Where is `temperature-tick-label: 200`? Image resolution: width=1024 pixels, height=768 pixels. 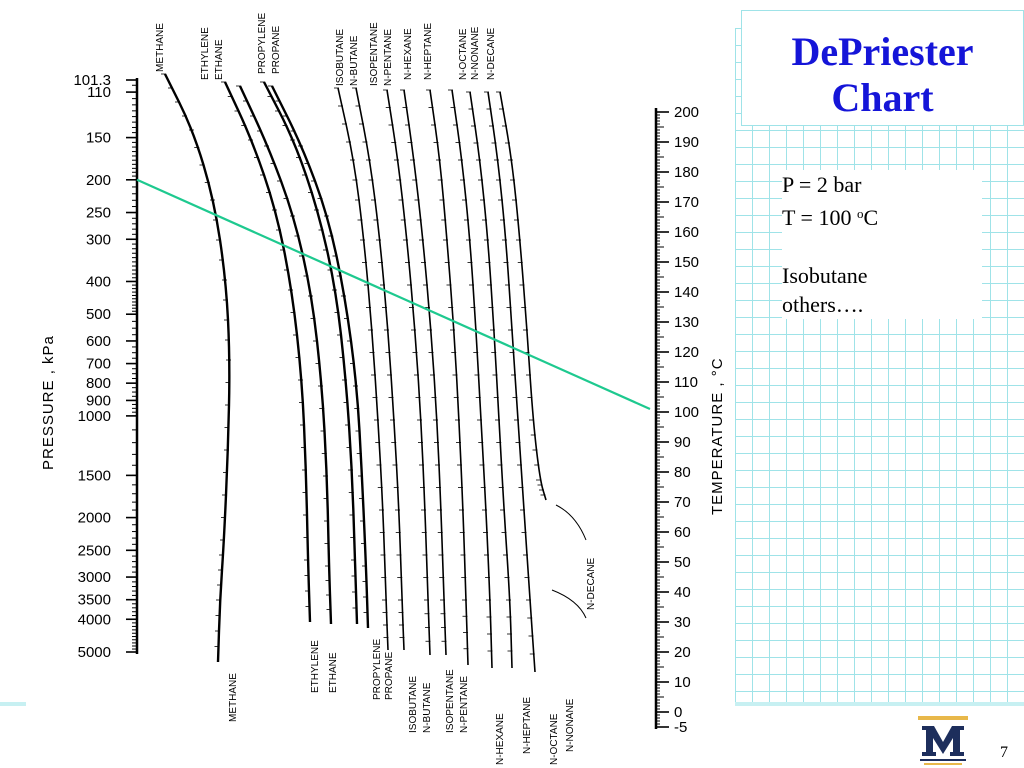
temperature-tick-label: 200 is located at coordinates (686, 112).